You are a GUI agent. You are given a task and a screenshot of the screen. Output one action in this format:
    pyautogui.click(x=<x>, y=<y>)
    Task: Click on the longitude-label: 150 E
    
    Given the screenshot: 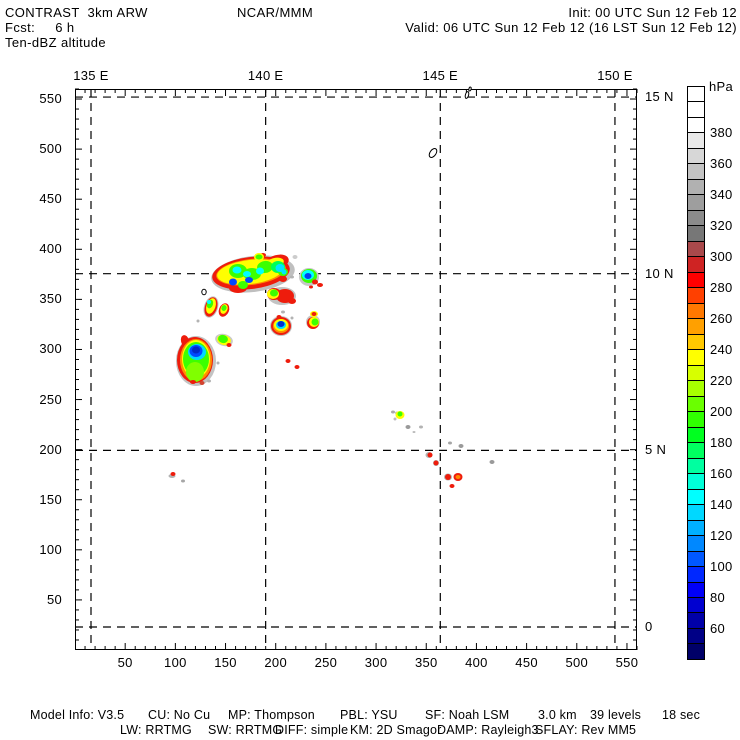 What is the action you would take?
    pyautogui.click(x=615, y=75)
    